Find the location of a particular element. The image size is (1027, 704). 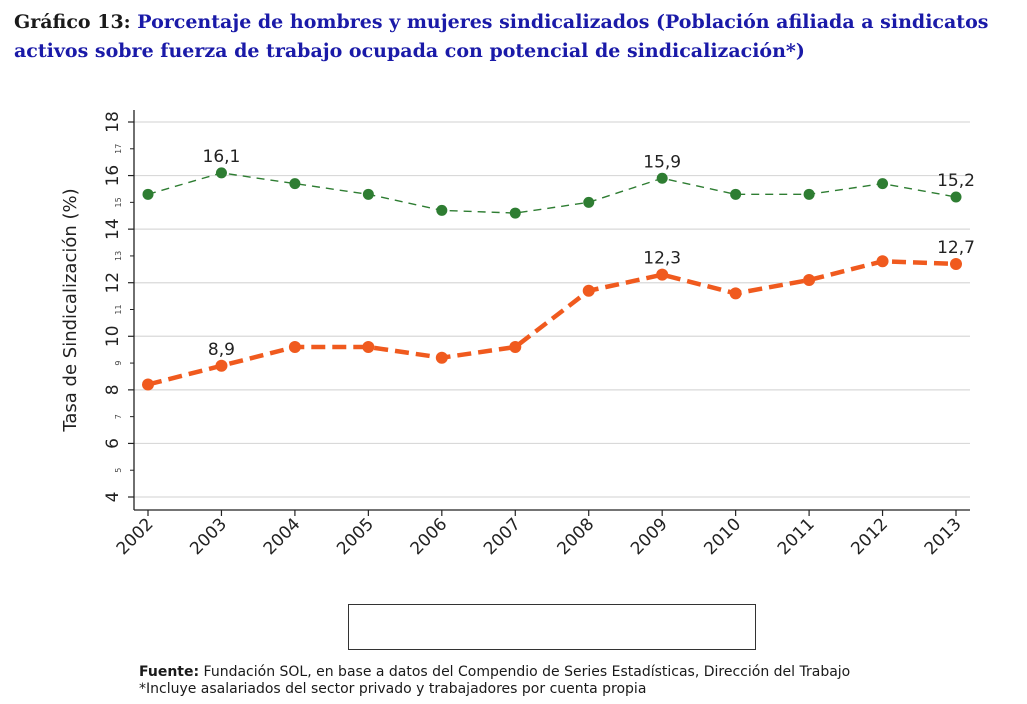

chart-legend is located at coordinates (552, 627).